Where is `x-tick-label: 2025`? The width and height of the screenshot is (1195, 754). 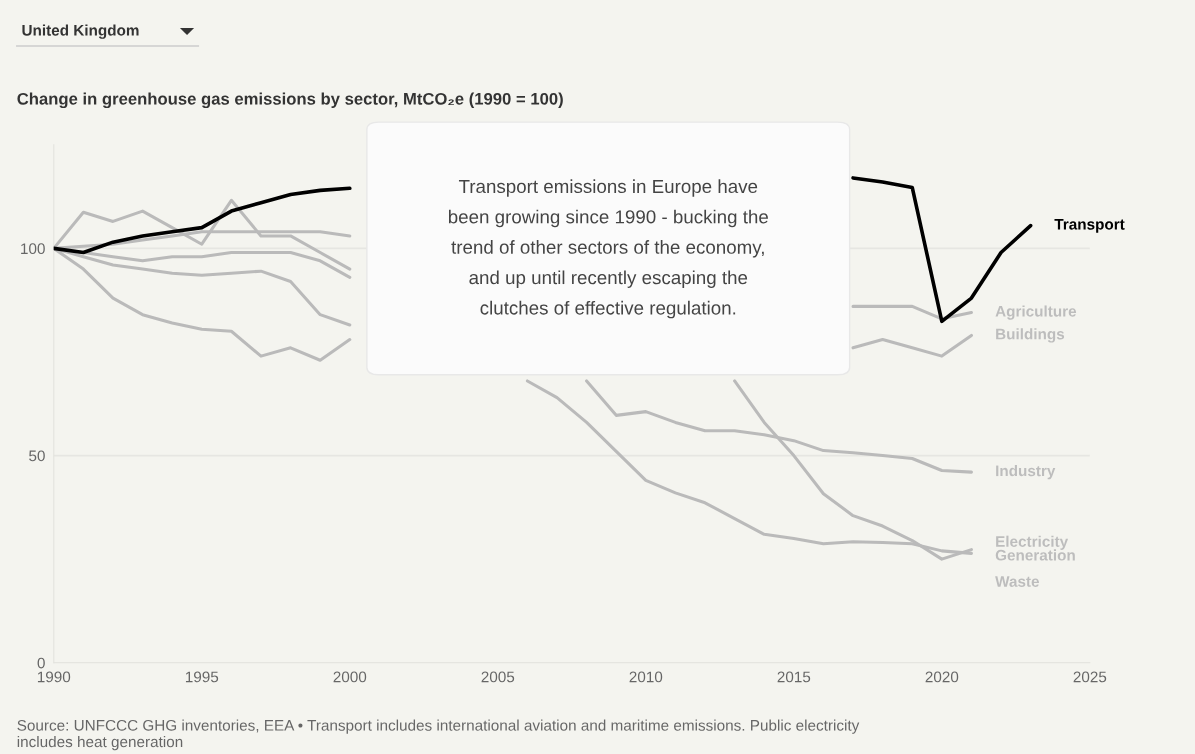
x-tick-label: 2025 is located at coordinates (1090, 677).